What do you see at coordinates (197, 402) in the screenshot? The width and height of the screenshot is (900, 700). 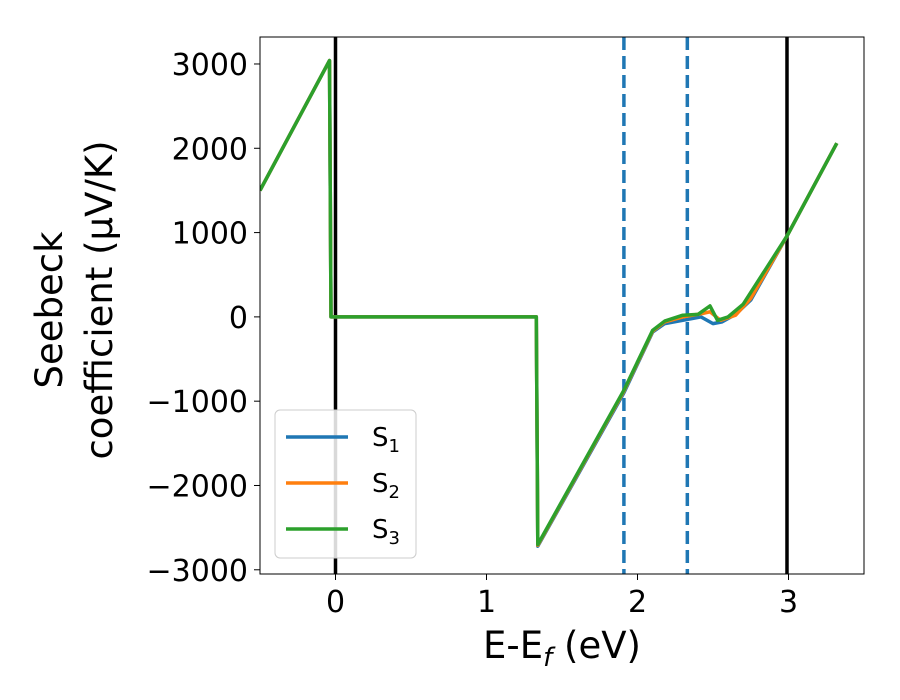 I see `y-tick-label: −1000` at bounding box center [197, 402].